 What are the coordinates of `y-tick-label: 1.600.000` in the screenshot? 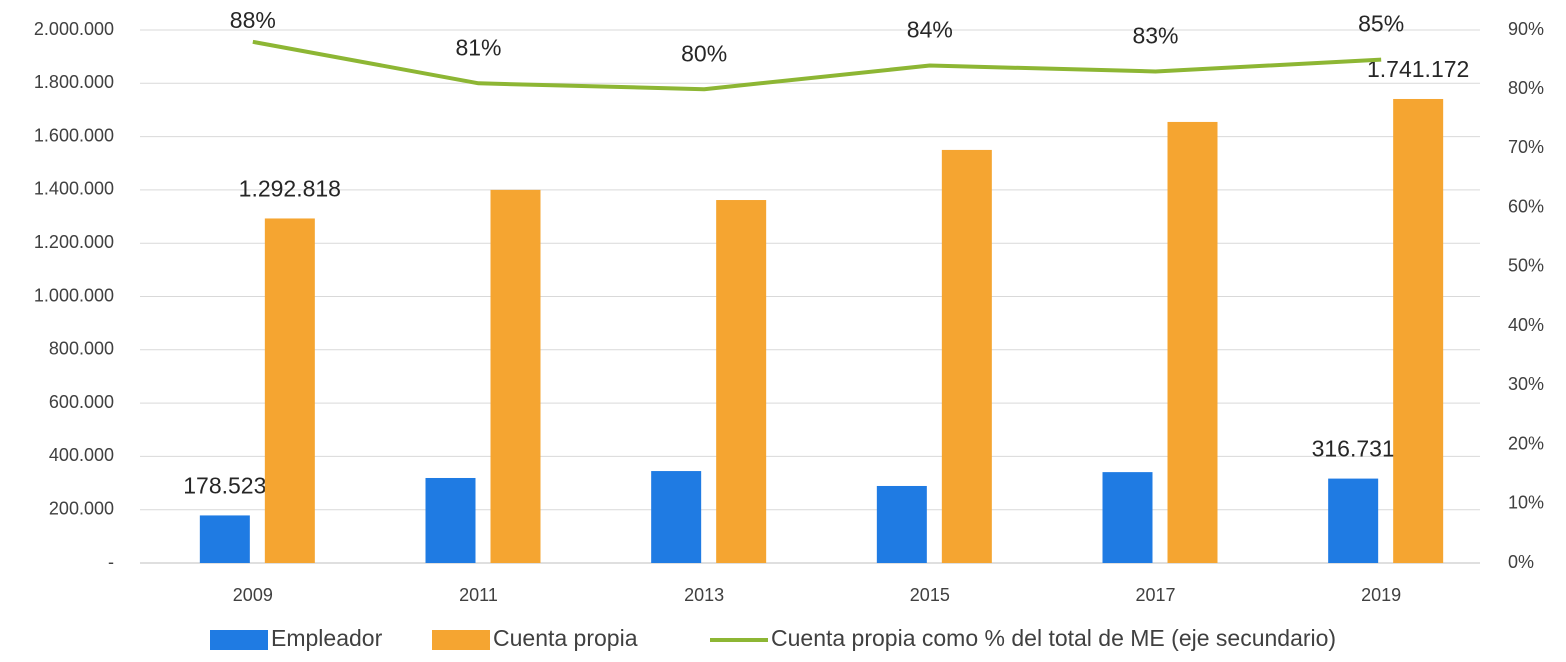 It's located at (74, 135).